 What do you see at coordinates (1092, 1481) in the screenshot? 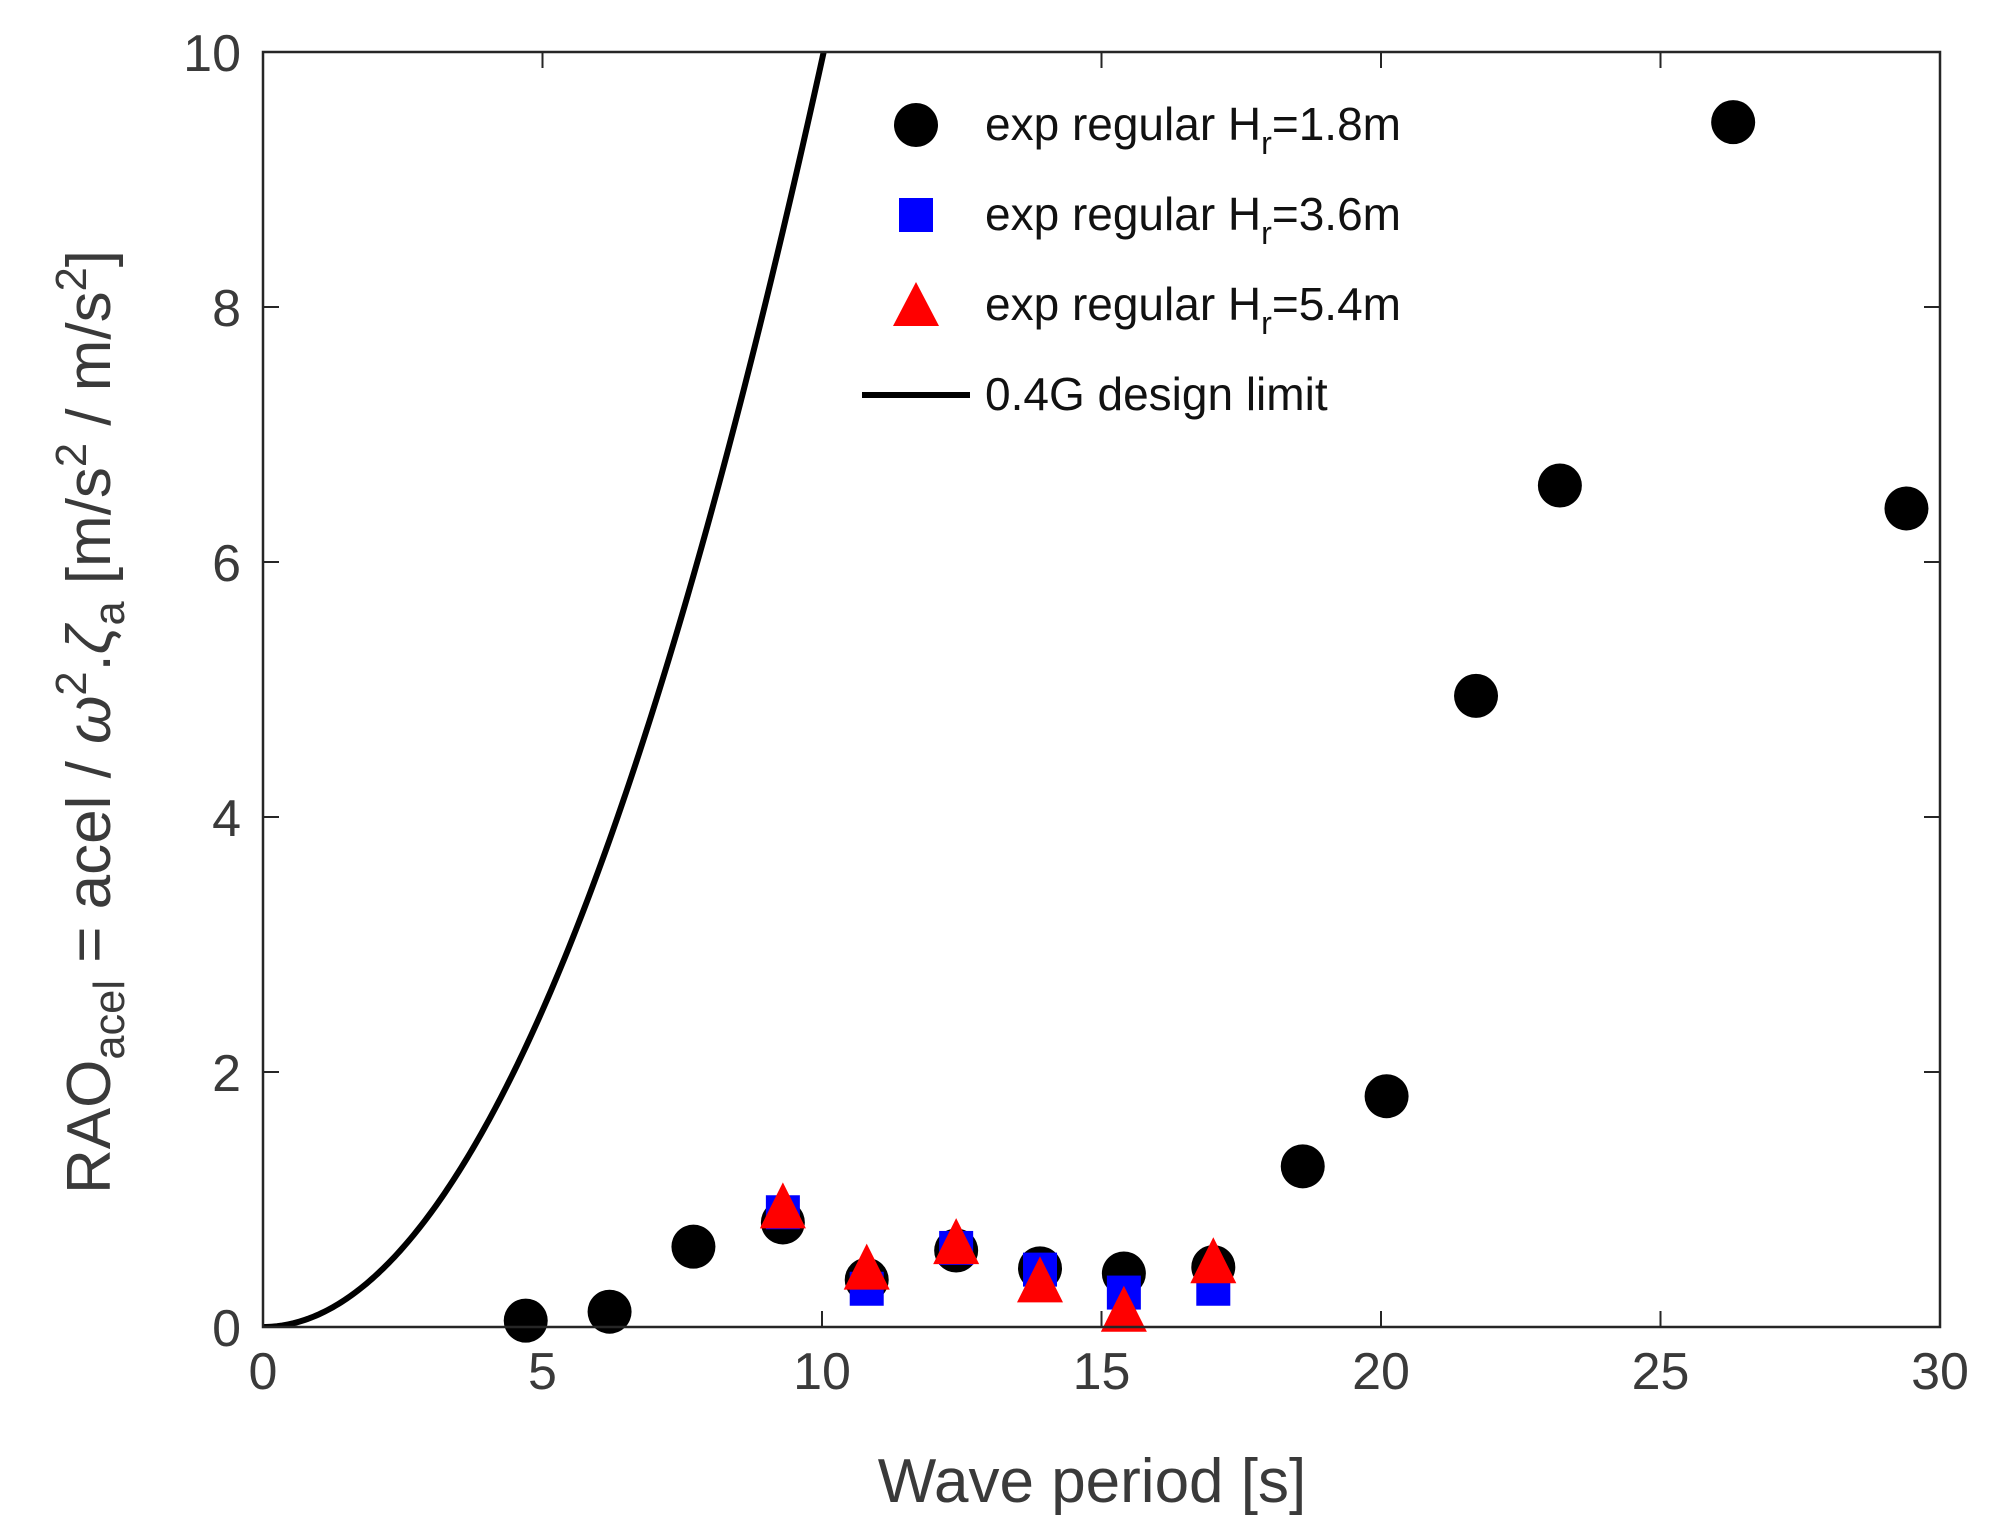
I see `x-axis-label: Wave period [s]` at bounding box center [1092, 1481].